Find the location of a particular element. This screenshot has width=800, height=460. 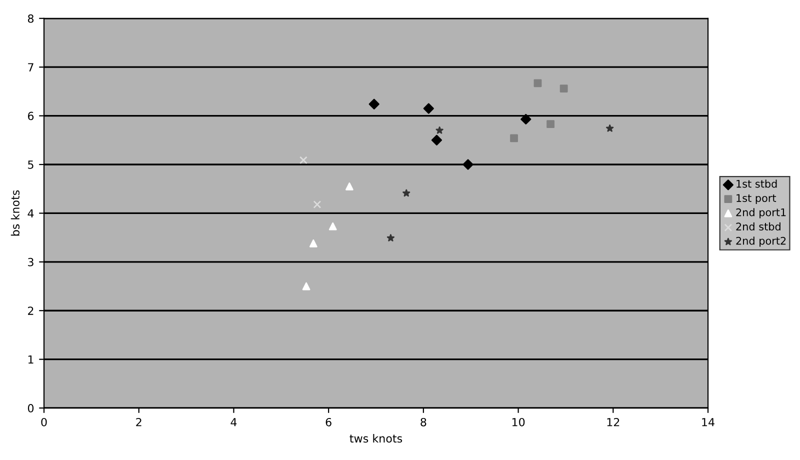

legend-label: 2nd stbd is located at coordinates (758, 226).